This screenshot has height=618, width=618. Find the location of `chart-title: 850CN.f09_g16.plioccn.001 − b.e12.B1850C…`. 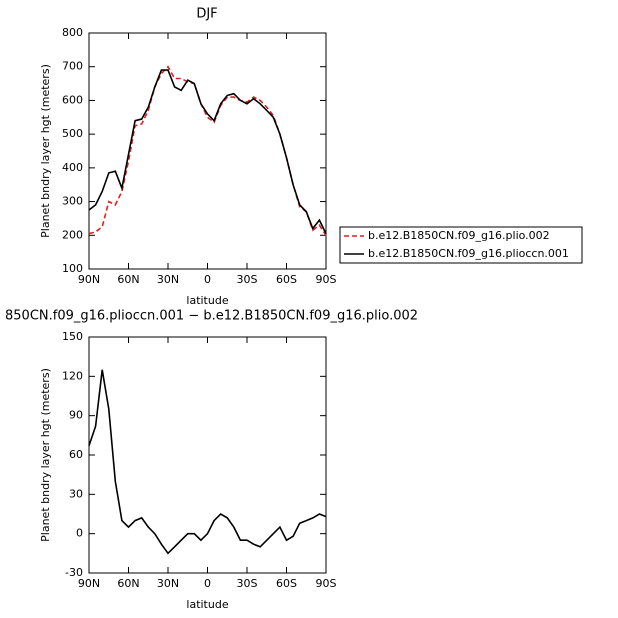

chart-title: 850CN.f09_g16.plioccn.001 − b.e12.B1850C… is located at coordinates (211, 316).